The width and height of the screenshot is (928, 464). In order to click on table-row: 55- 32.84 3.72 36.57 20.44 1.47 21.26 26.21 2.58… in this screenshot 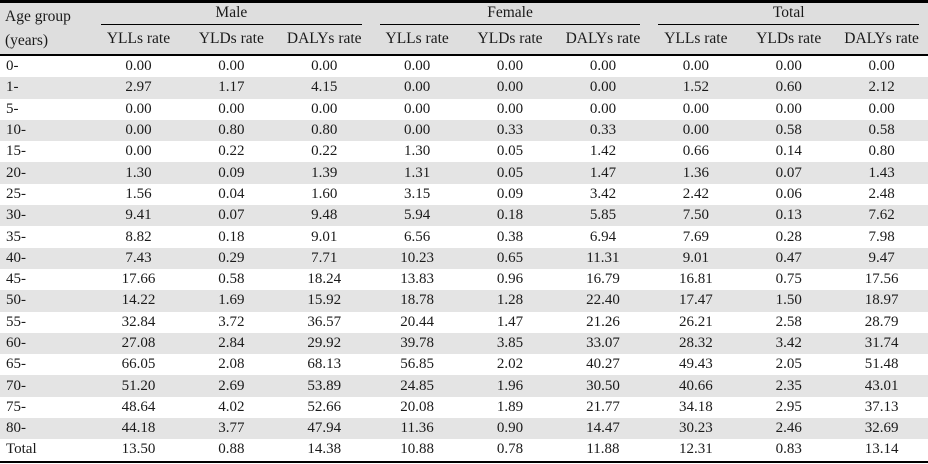, I will do `click(464, 322)`.